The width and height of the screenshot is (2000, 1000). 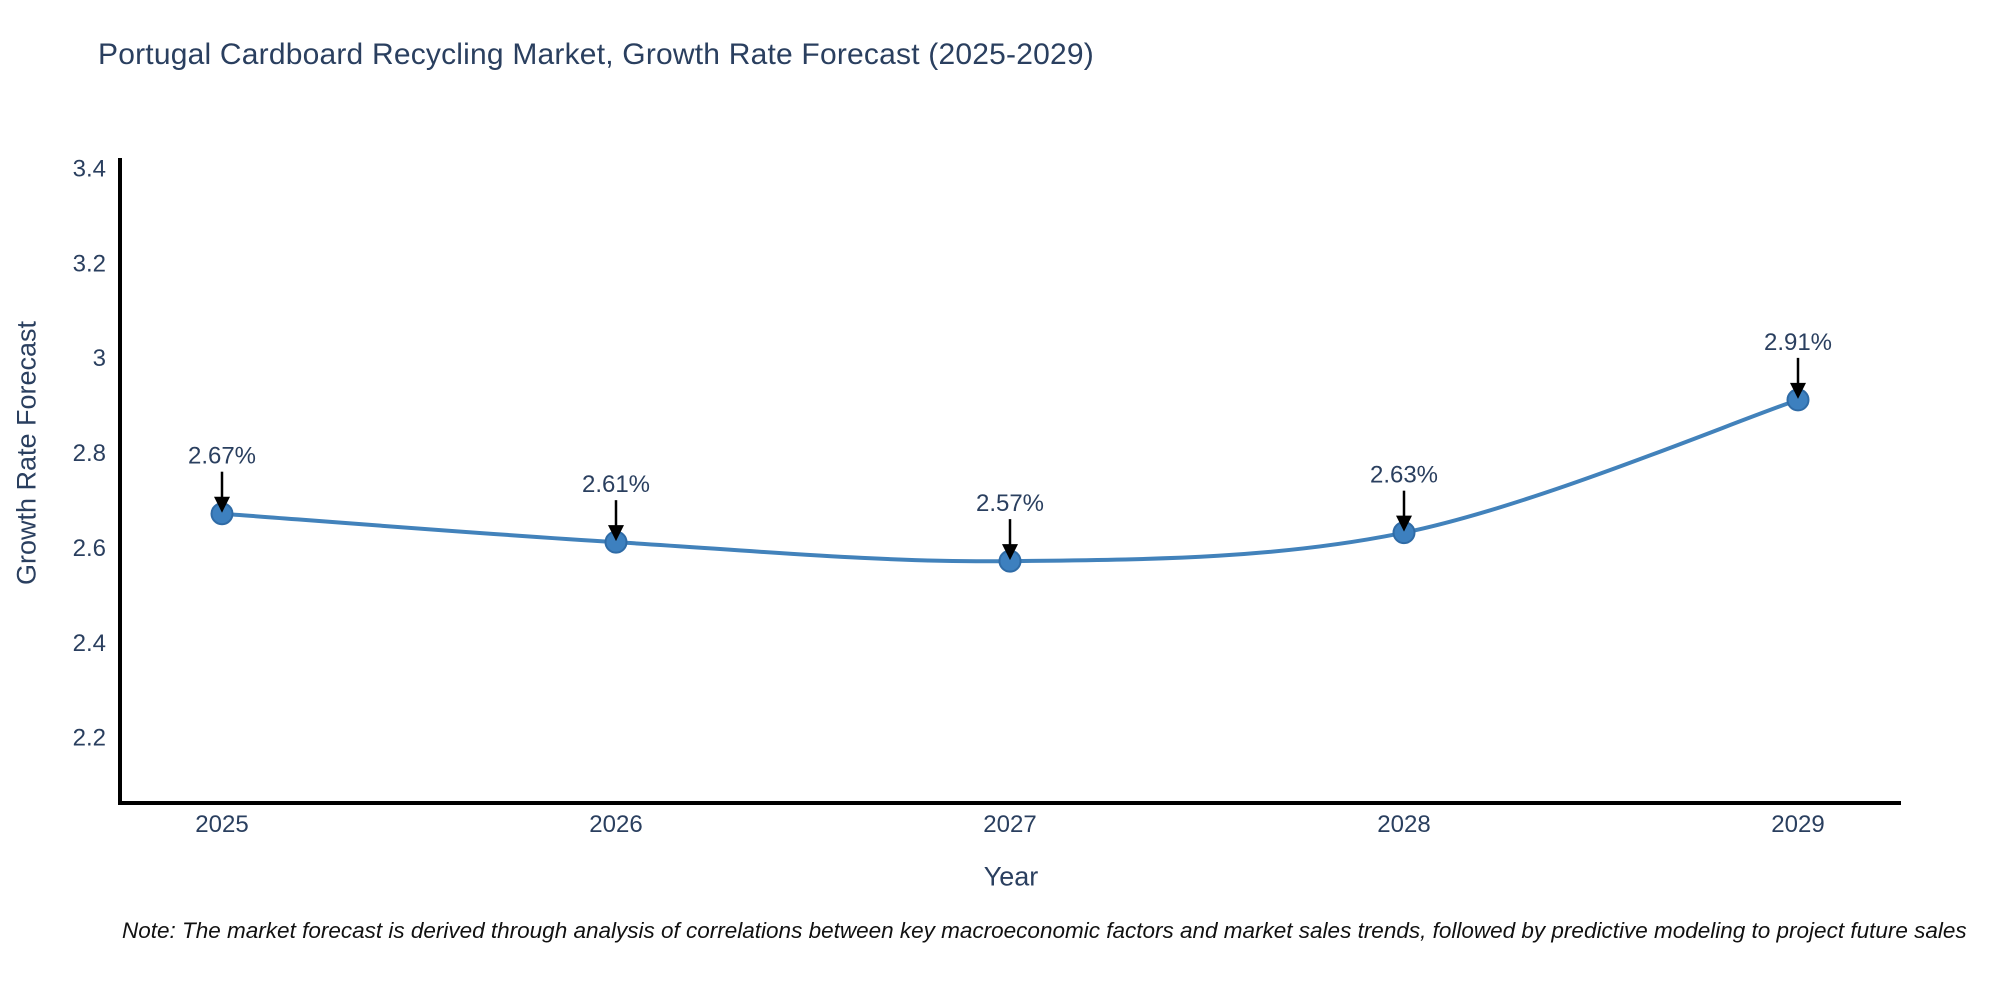 What do you see at coordinates (89, 168) in the screenshot?
I see `y-tick-label: 3.4` at bounding box center [89, 168].